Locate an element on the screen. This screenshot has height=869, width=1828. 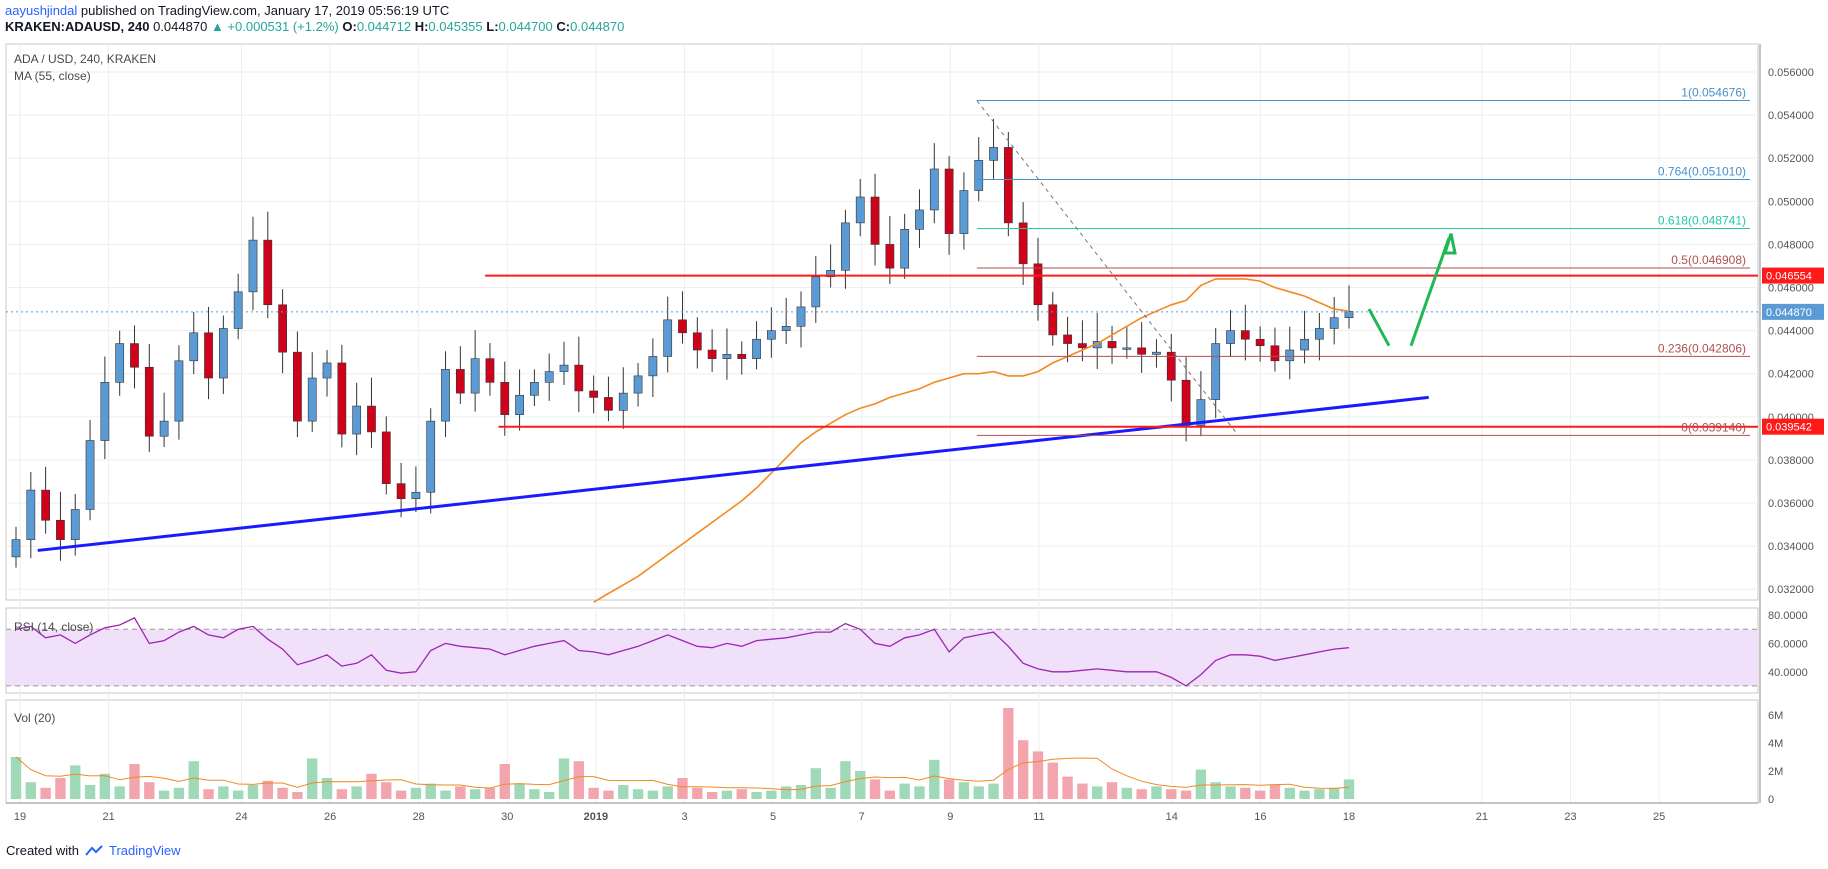
price-label: 0.044870 is located at coordinates (1789, 313).